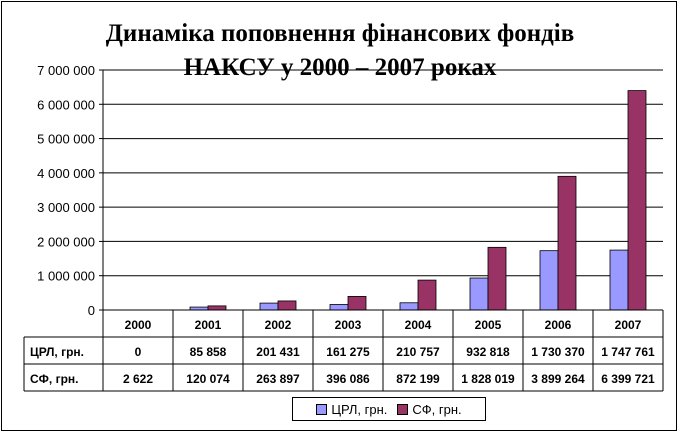  I want to click on chart-title-line-2: НАКСУ у 2000 – 2007 роках, so click(340, 67).